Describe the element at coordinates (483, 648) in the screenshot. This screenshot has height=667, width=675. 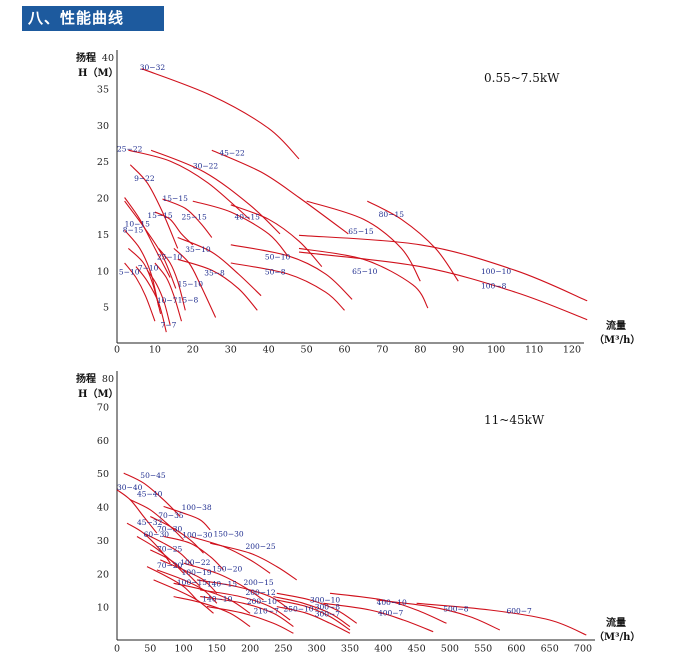
I see `chart2-x-tick: 550` at that location.